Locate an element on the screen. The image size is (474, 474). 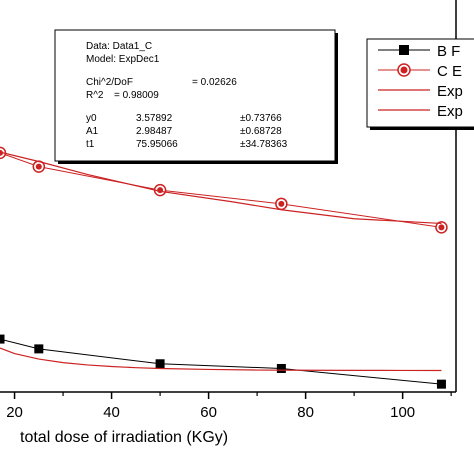
legend-frame is located at coordinates (420, 83).